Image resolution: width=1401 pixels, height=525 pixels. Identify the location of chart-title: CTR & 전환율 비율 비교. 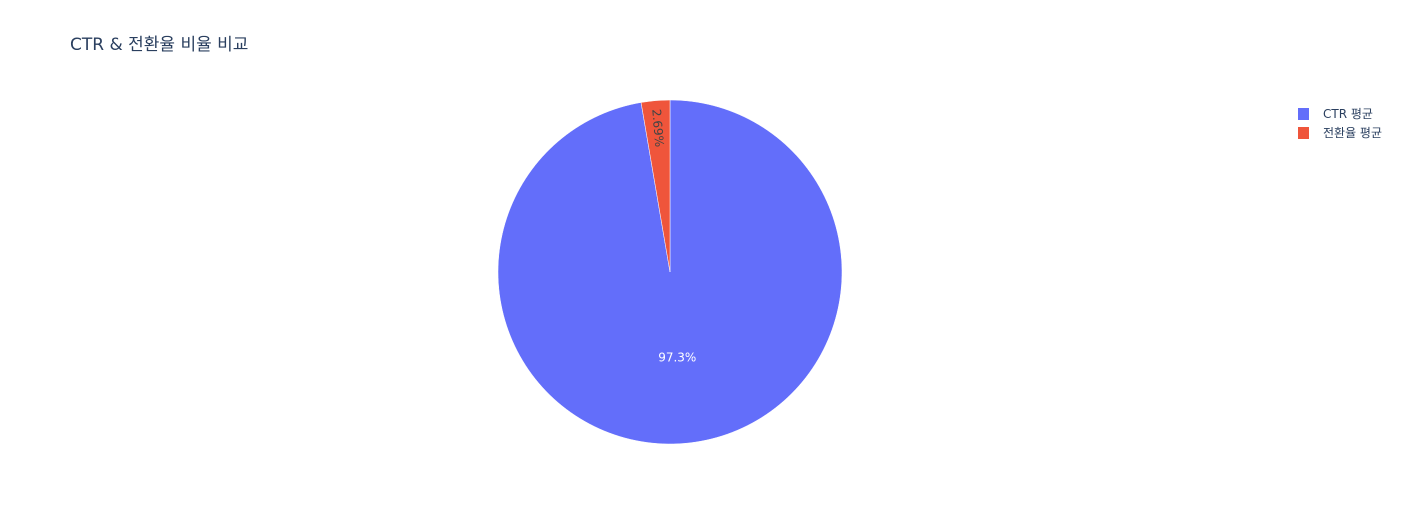
(159, 45).